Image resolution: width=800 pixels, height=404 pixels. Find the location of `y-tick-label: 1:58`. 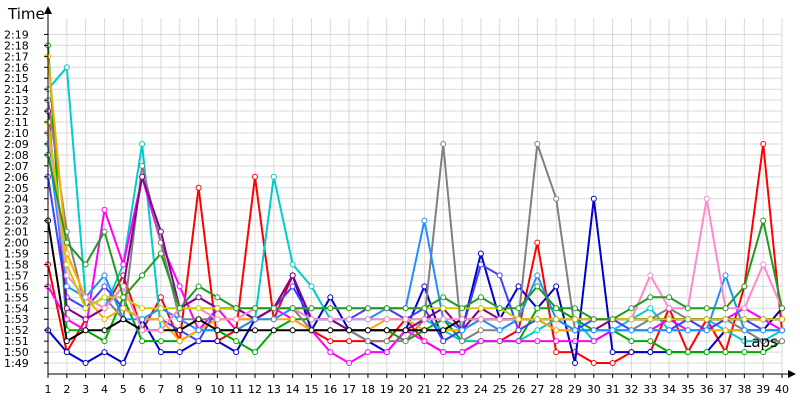

y-tick-label: 1:58 is located at coordinates (16, 264).